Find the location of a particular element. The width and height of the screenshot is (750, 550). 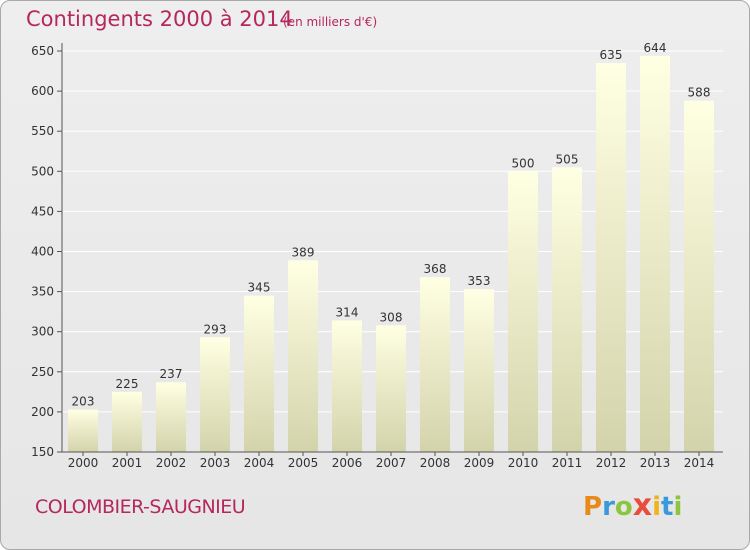

y-tick-label: 500 is located at coordinates (42, 171).